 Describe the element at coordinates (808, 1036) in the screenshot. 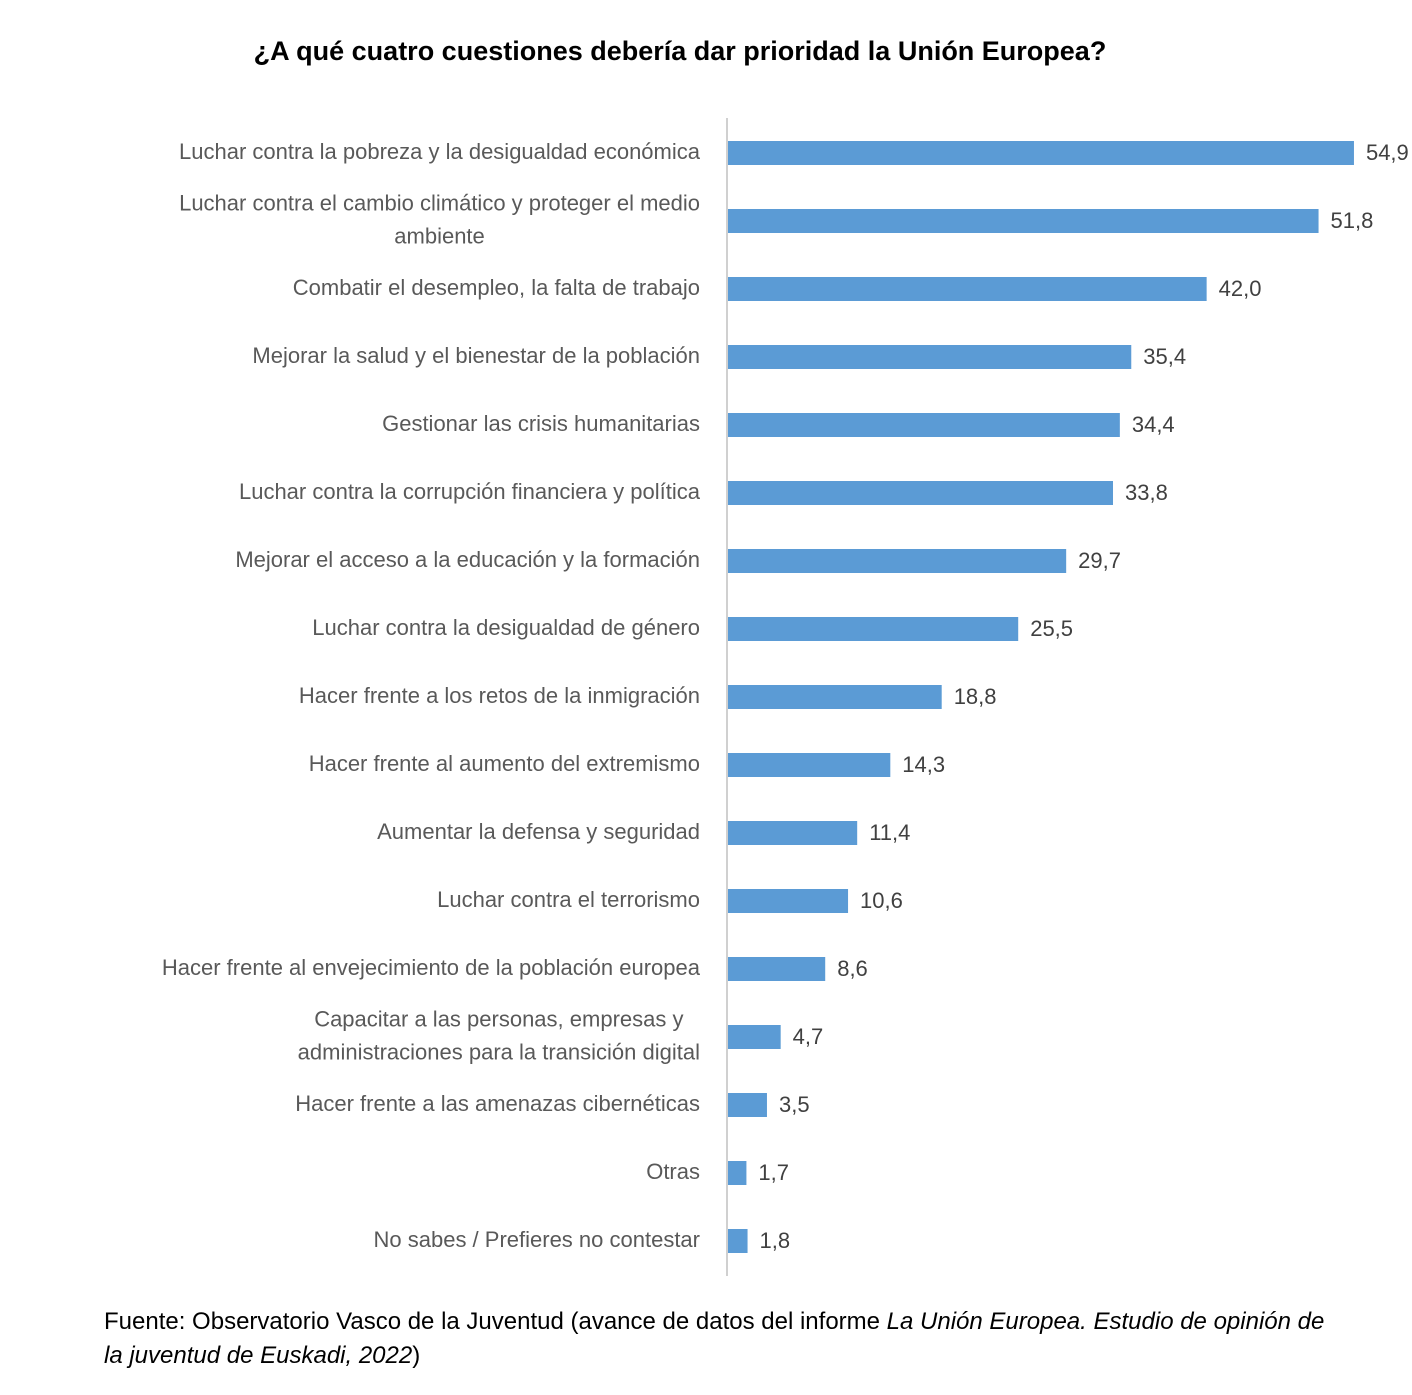

I see `data-label: 4,7` at that location.